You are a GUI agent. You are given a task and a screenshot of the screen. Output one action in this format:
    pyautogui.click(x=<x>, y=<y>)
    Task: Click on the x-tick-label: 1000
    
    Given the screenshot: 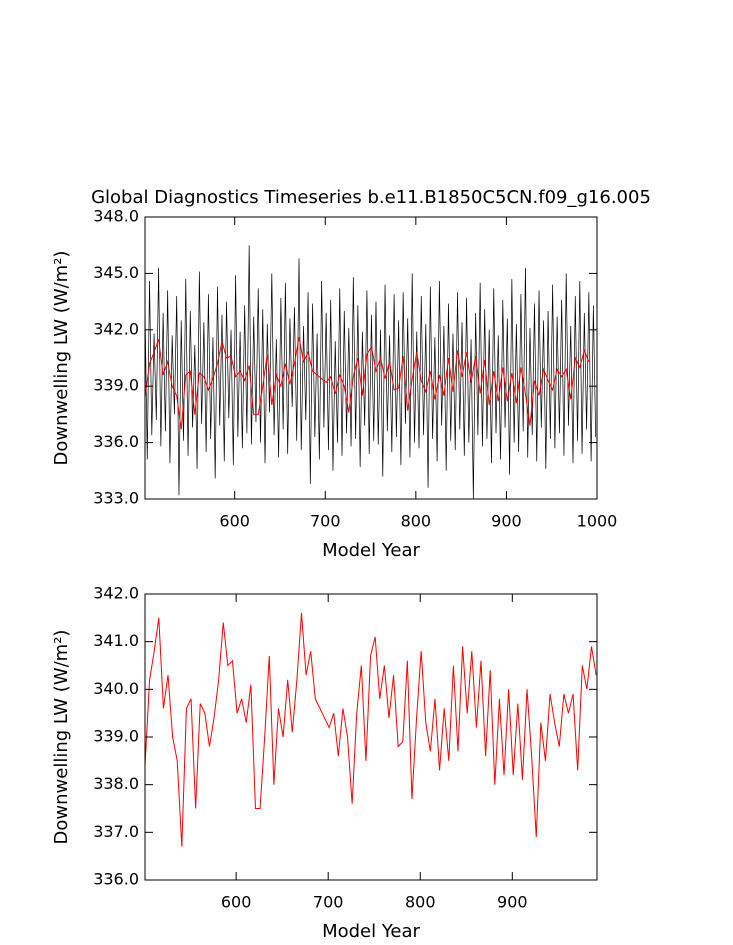 What is the action you would take?
    pyautogui.click(x=597, y=521)
    